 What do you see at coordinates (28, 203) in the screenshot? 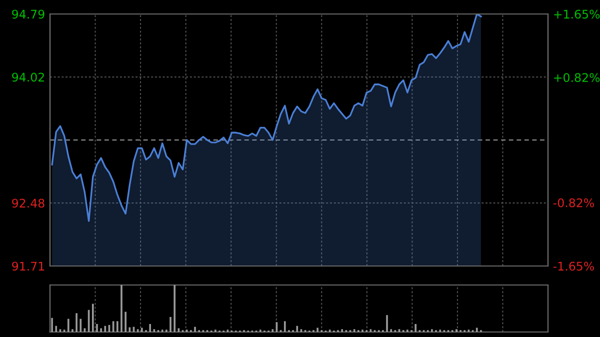
I see `y-tick-label: 92.48` at bounding box center [28, 203].